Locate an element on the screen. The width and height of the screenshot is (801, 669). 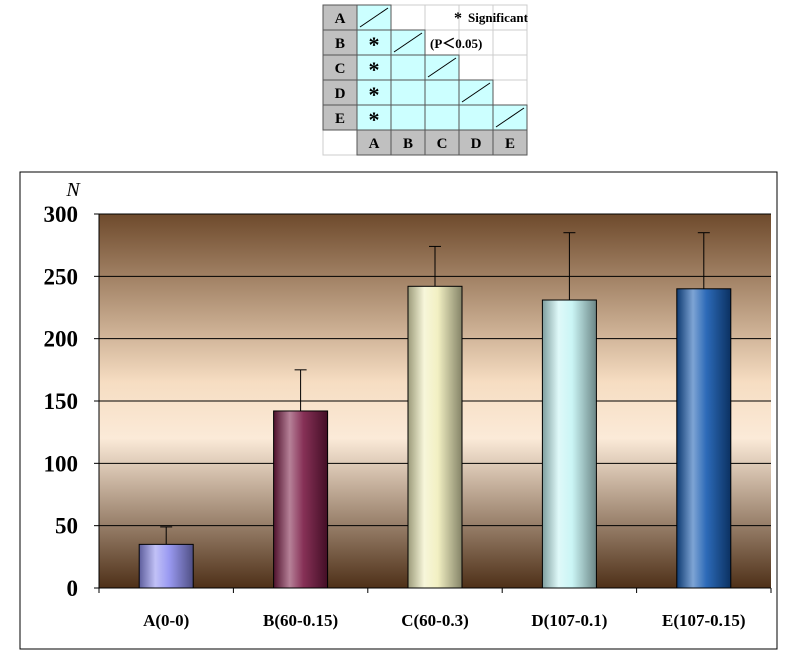
y-tick-label: 250 is located at coordinates (61, 276).